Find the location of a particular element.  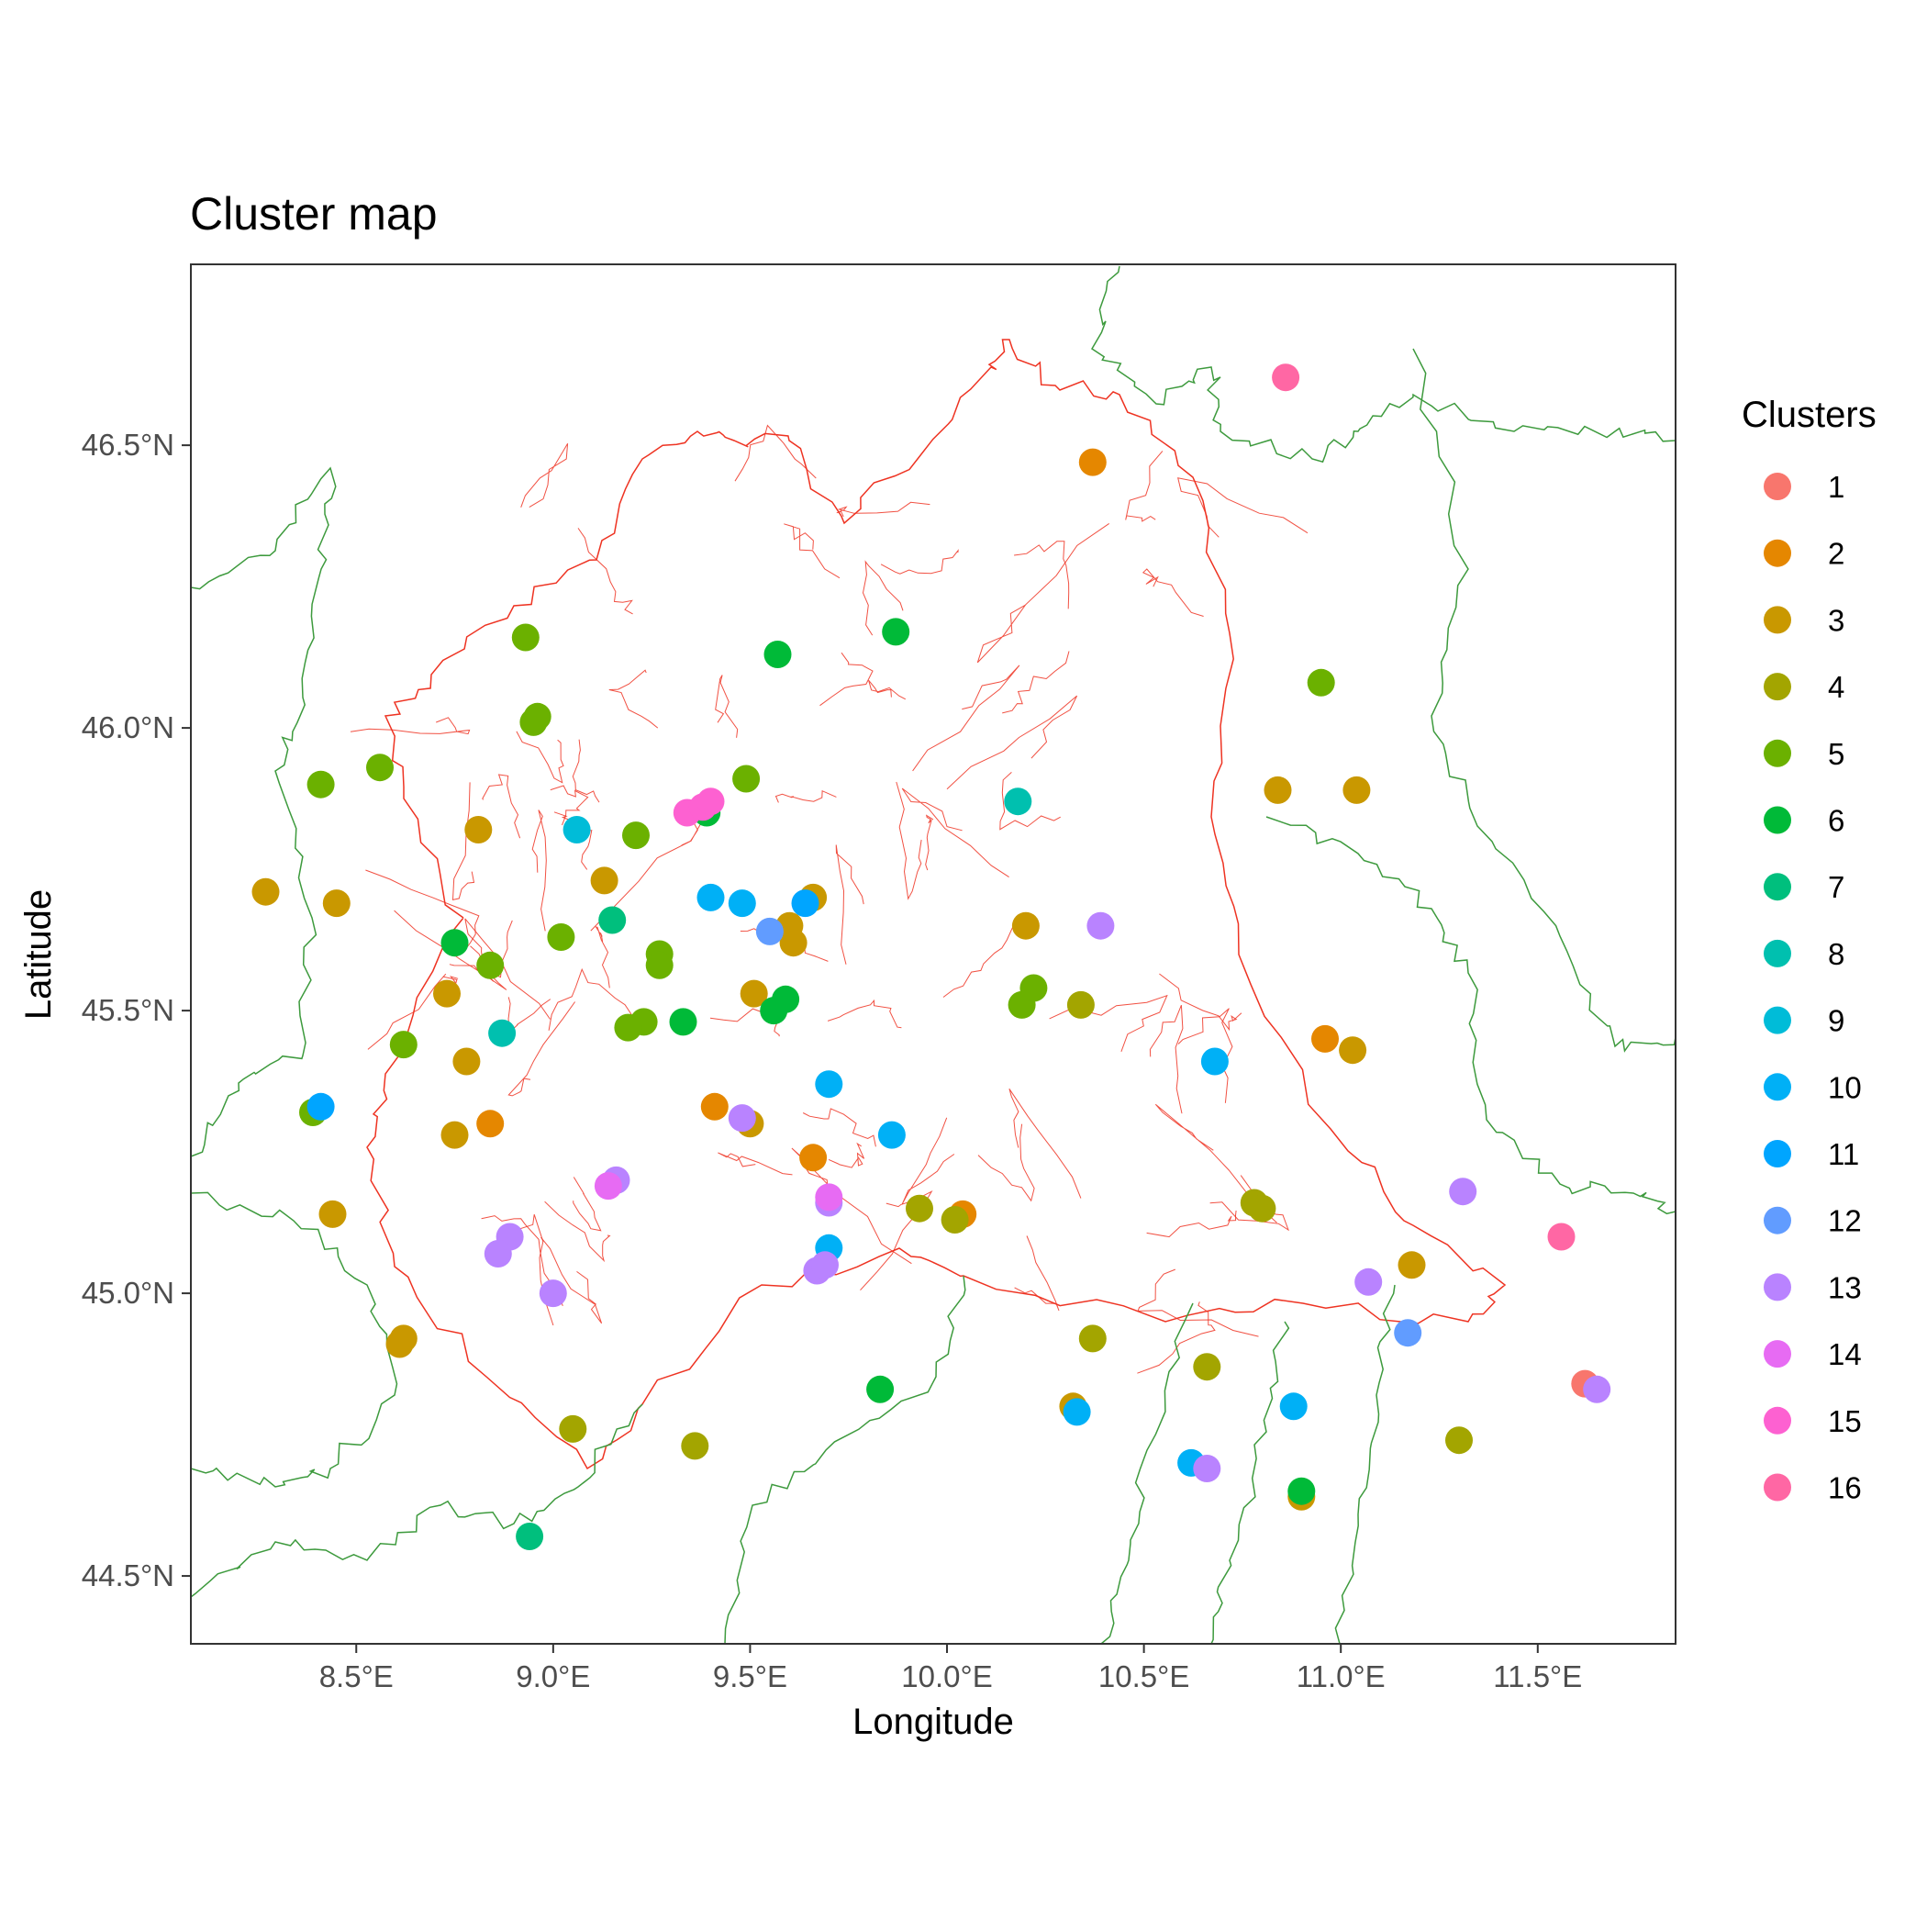

y-tick-label: 45.0°N is located at coordinates (128, 1293).